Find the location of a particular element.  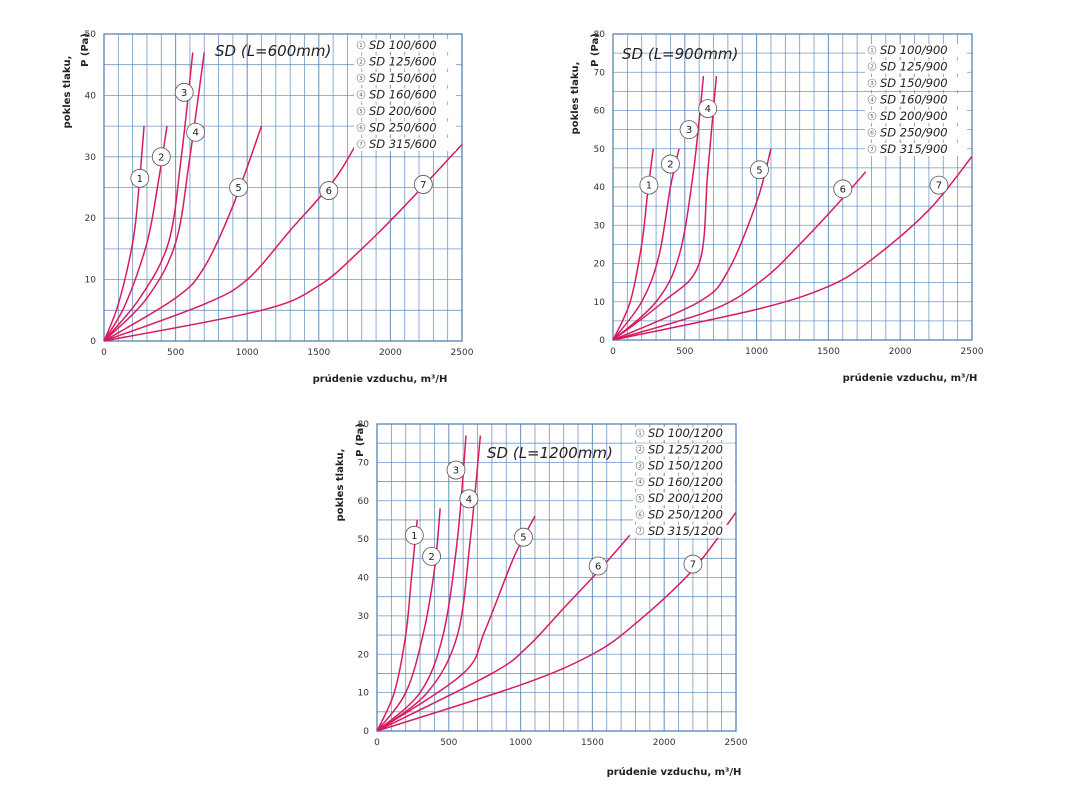

legend-entry: SD 315/1200 is located at coordinates (685, 531).